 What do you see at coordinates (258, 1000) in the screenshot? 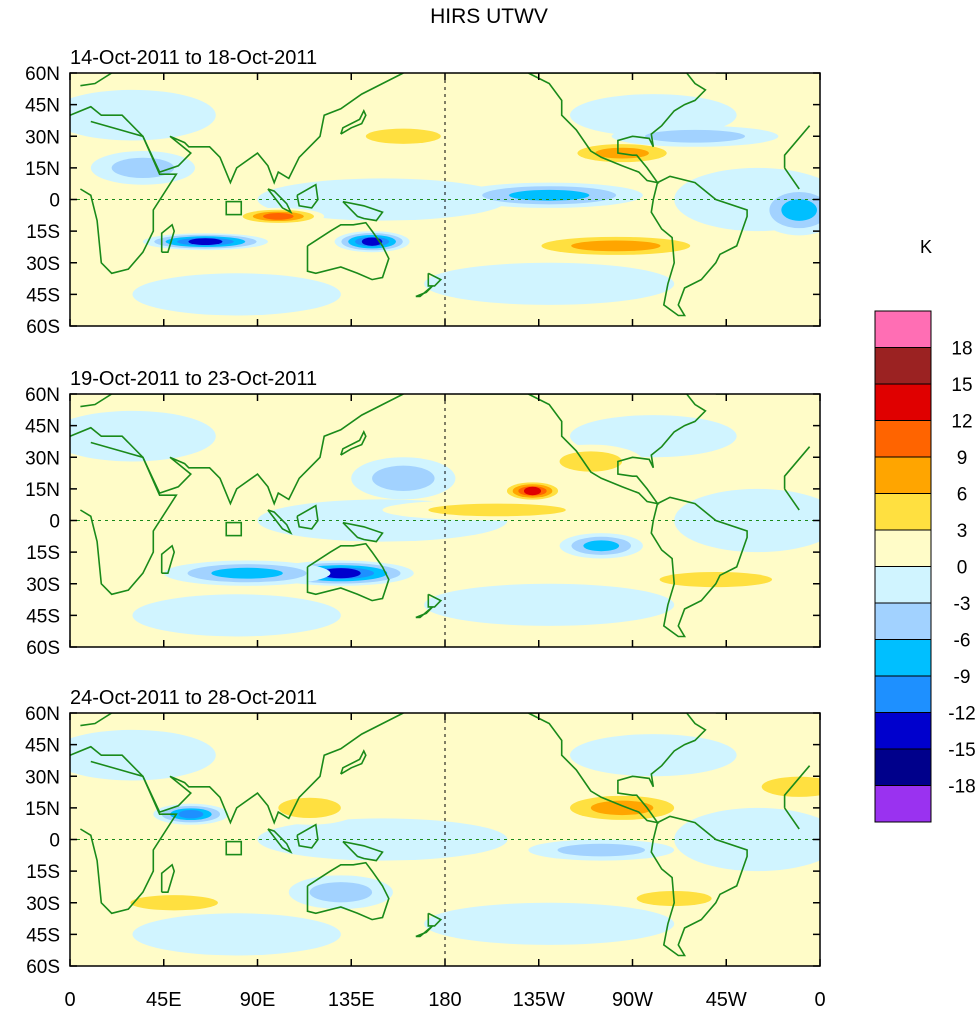
I see `lon-label: 90E` at bounding box center [258, 1000].